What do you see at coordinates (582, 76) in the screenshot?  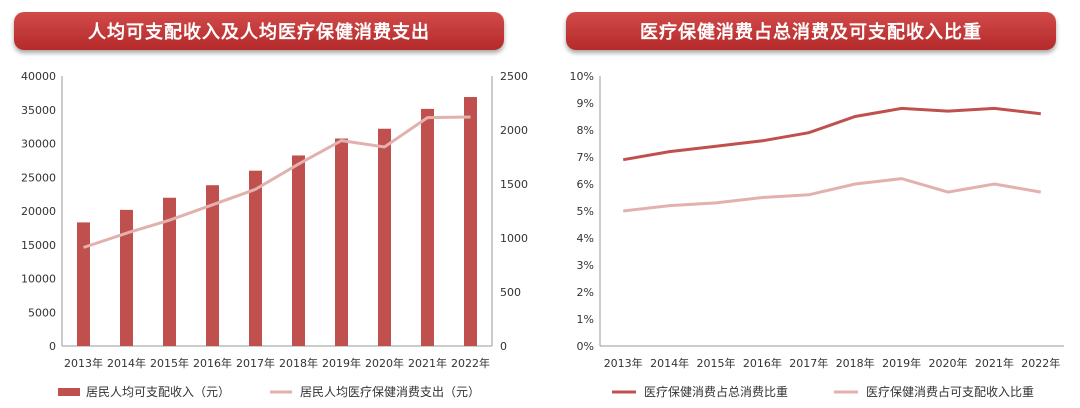 I see `y-tick-label: 10%` at bounding box center [582, 76].